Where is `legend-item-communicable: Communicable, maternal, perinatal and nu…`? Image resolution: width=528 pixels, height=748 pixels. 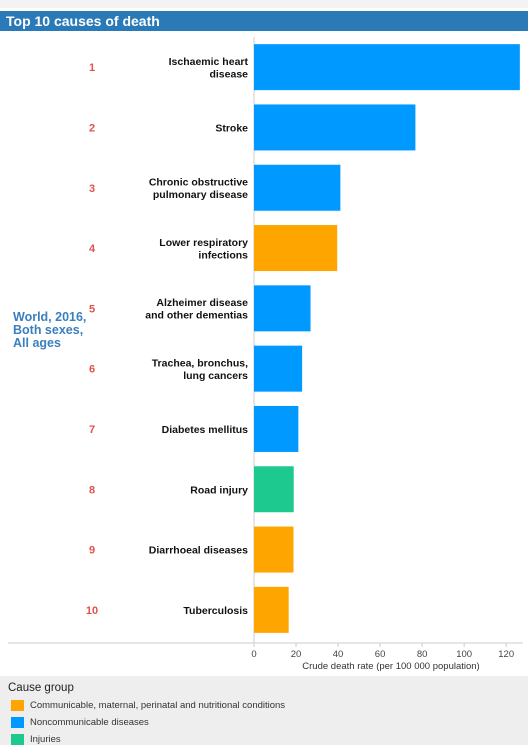 legend-item-communicable: Communicable, maternal, perinatal and nu… is located at coordinates (269, 705).